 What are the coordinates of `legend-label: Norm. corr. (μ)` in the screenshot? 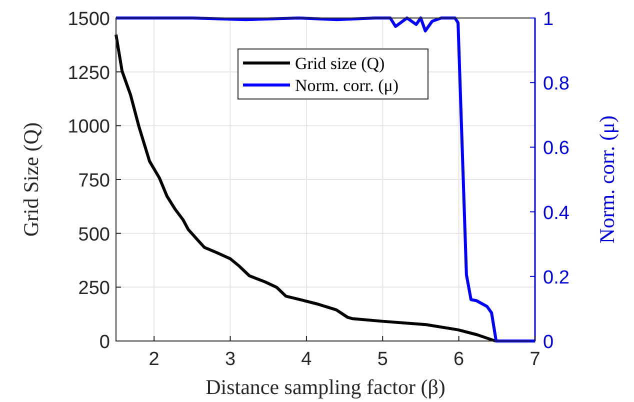 It's located at (347, 85).